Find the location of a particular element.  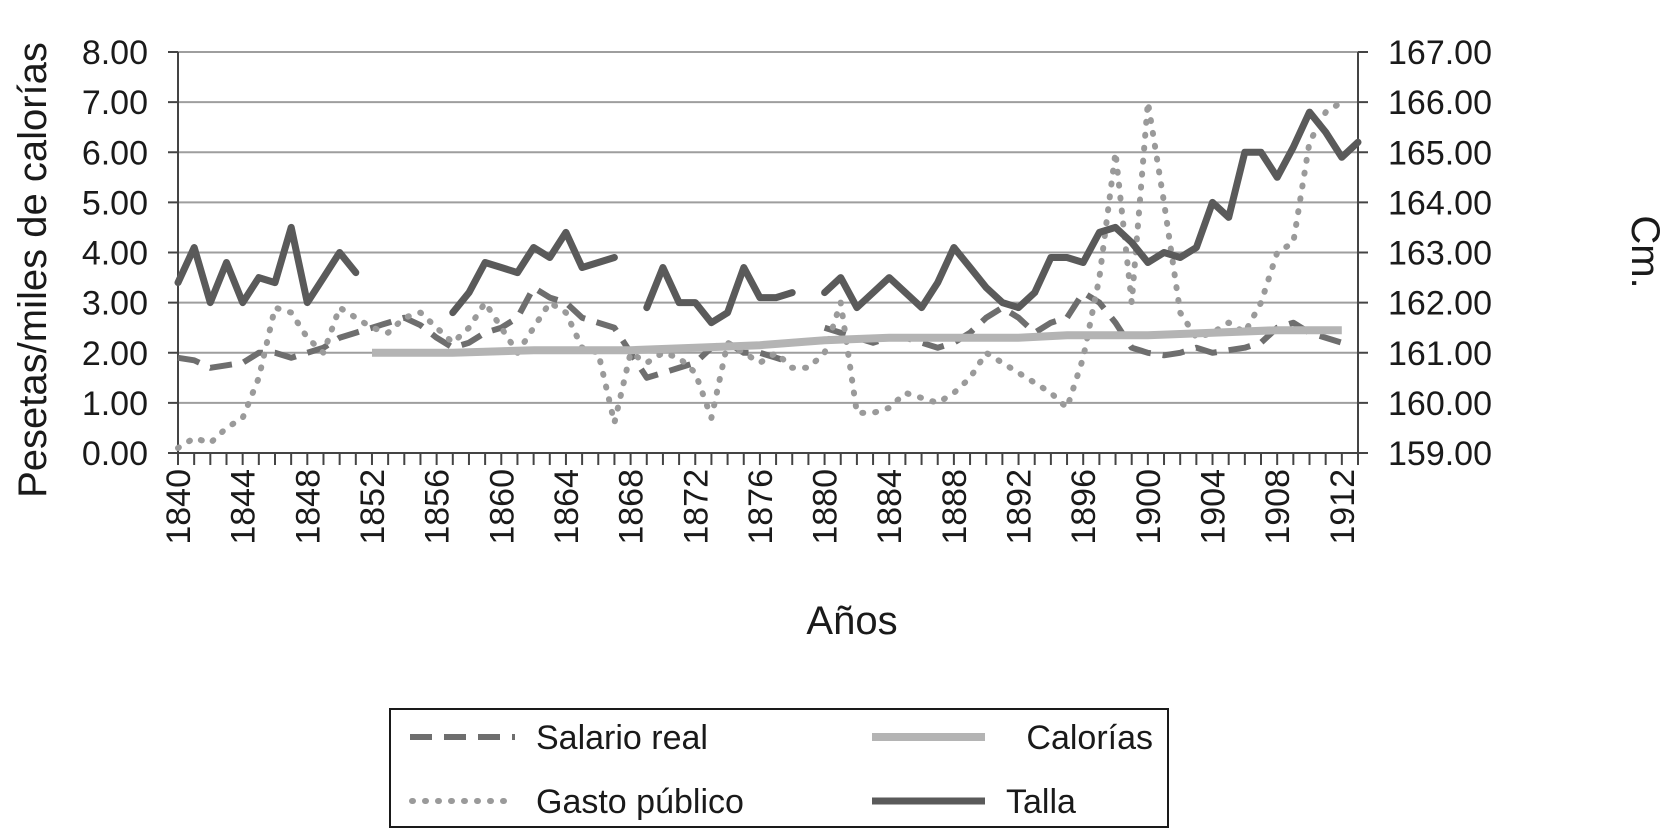

right-y-tick-label: 162.00 is located at coordinates (1440, 304).